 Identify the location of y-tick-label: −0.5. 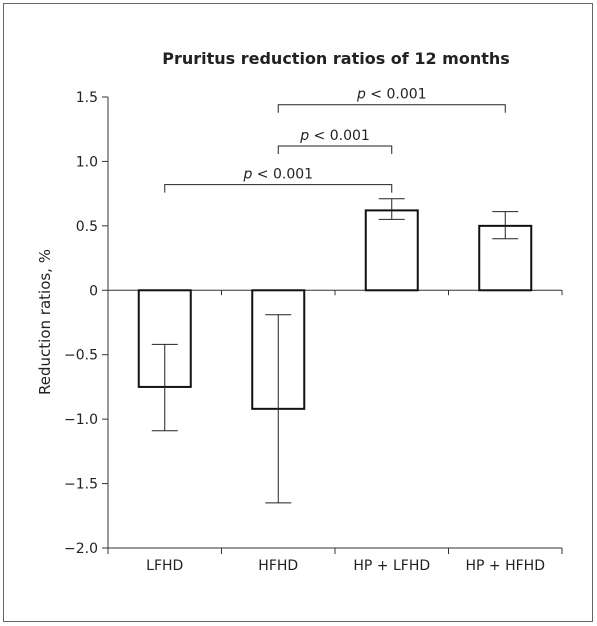
(81, 356).